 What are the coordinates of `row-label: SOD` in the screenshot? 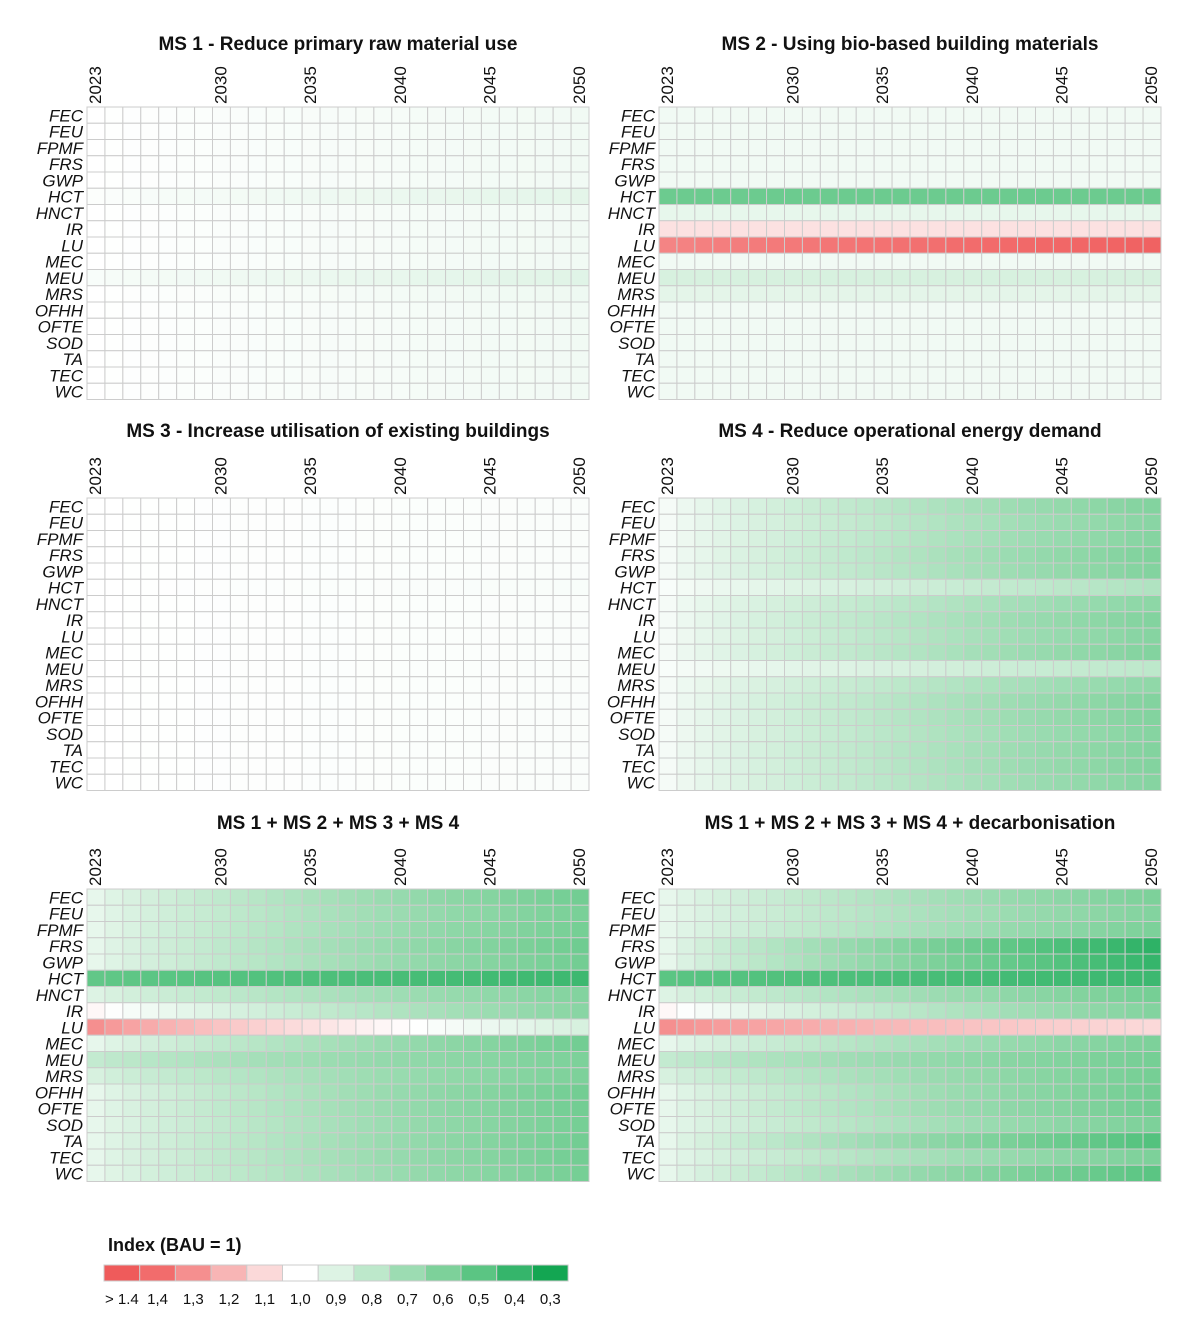 It's located at (636, 343).